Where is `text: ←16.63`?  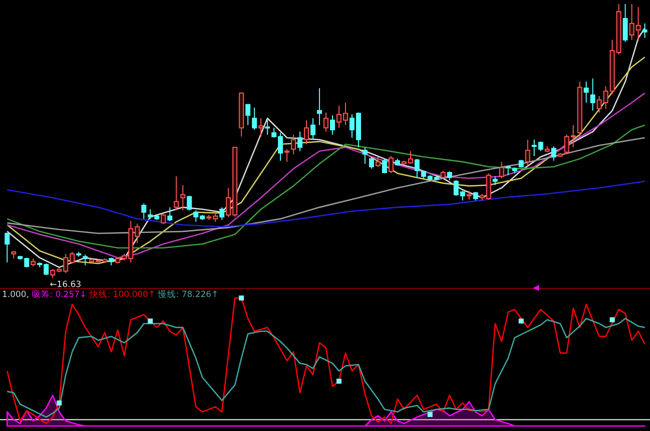
text: ←16.63 is located at coordinates (66, 285).